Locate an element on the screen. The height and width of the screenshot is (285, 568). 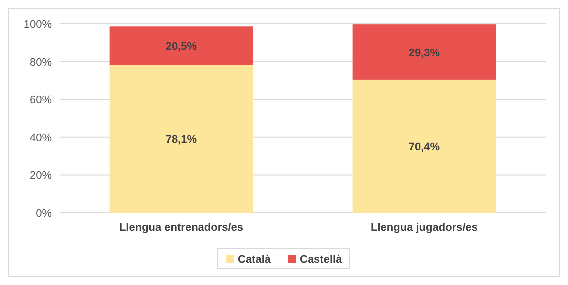
data-label: 29,3% is located at coordinates (424, 53).